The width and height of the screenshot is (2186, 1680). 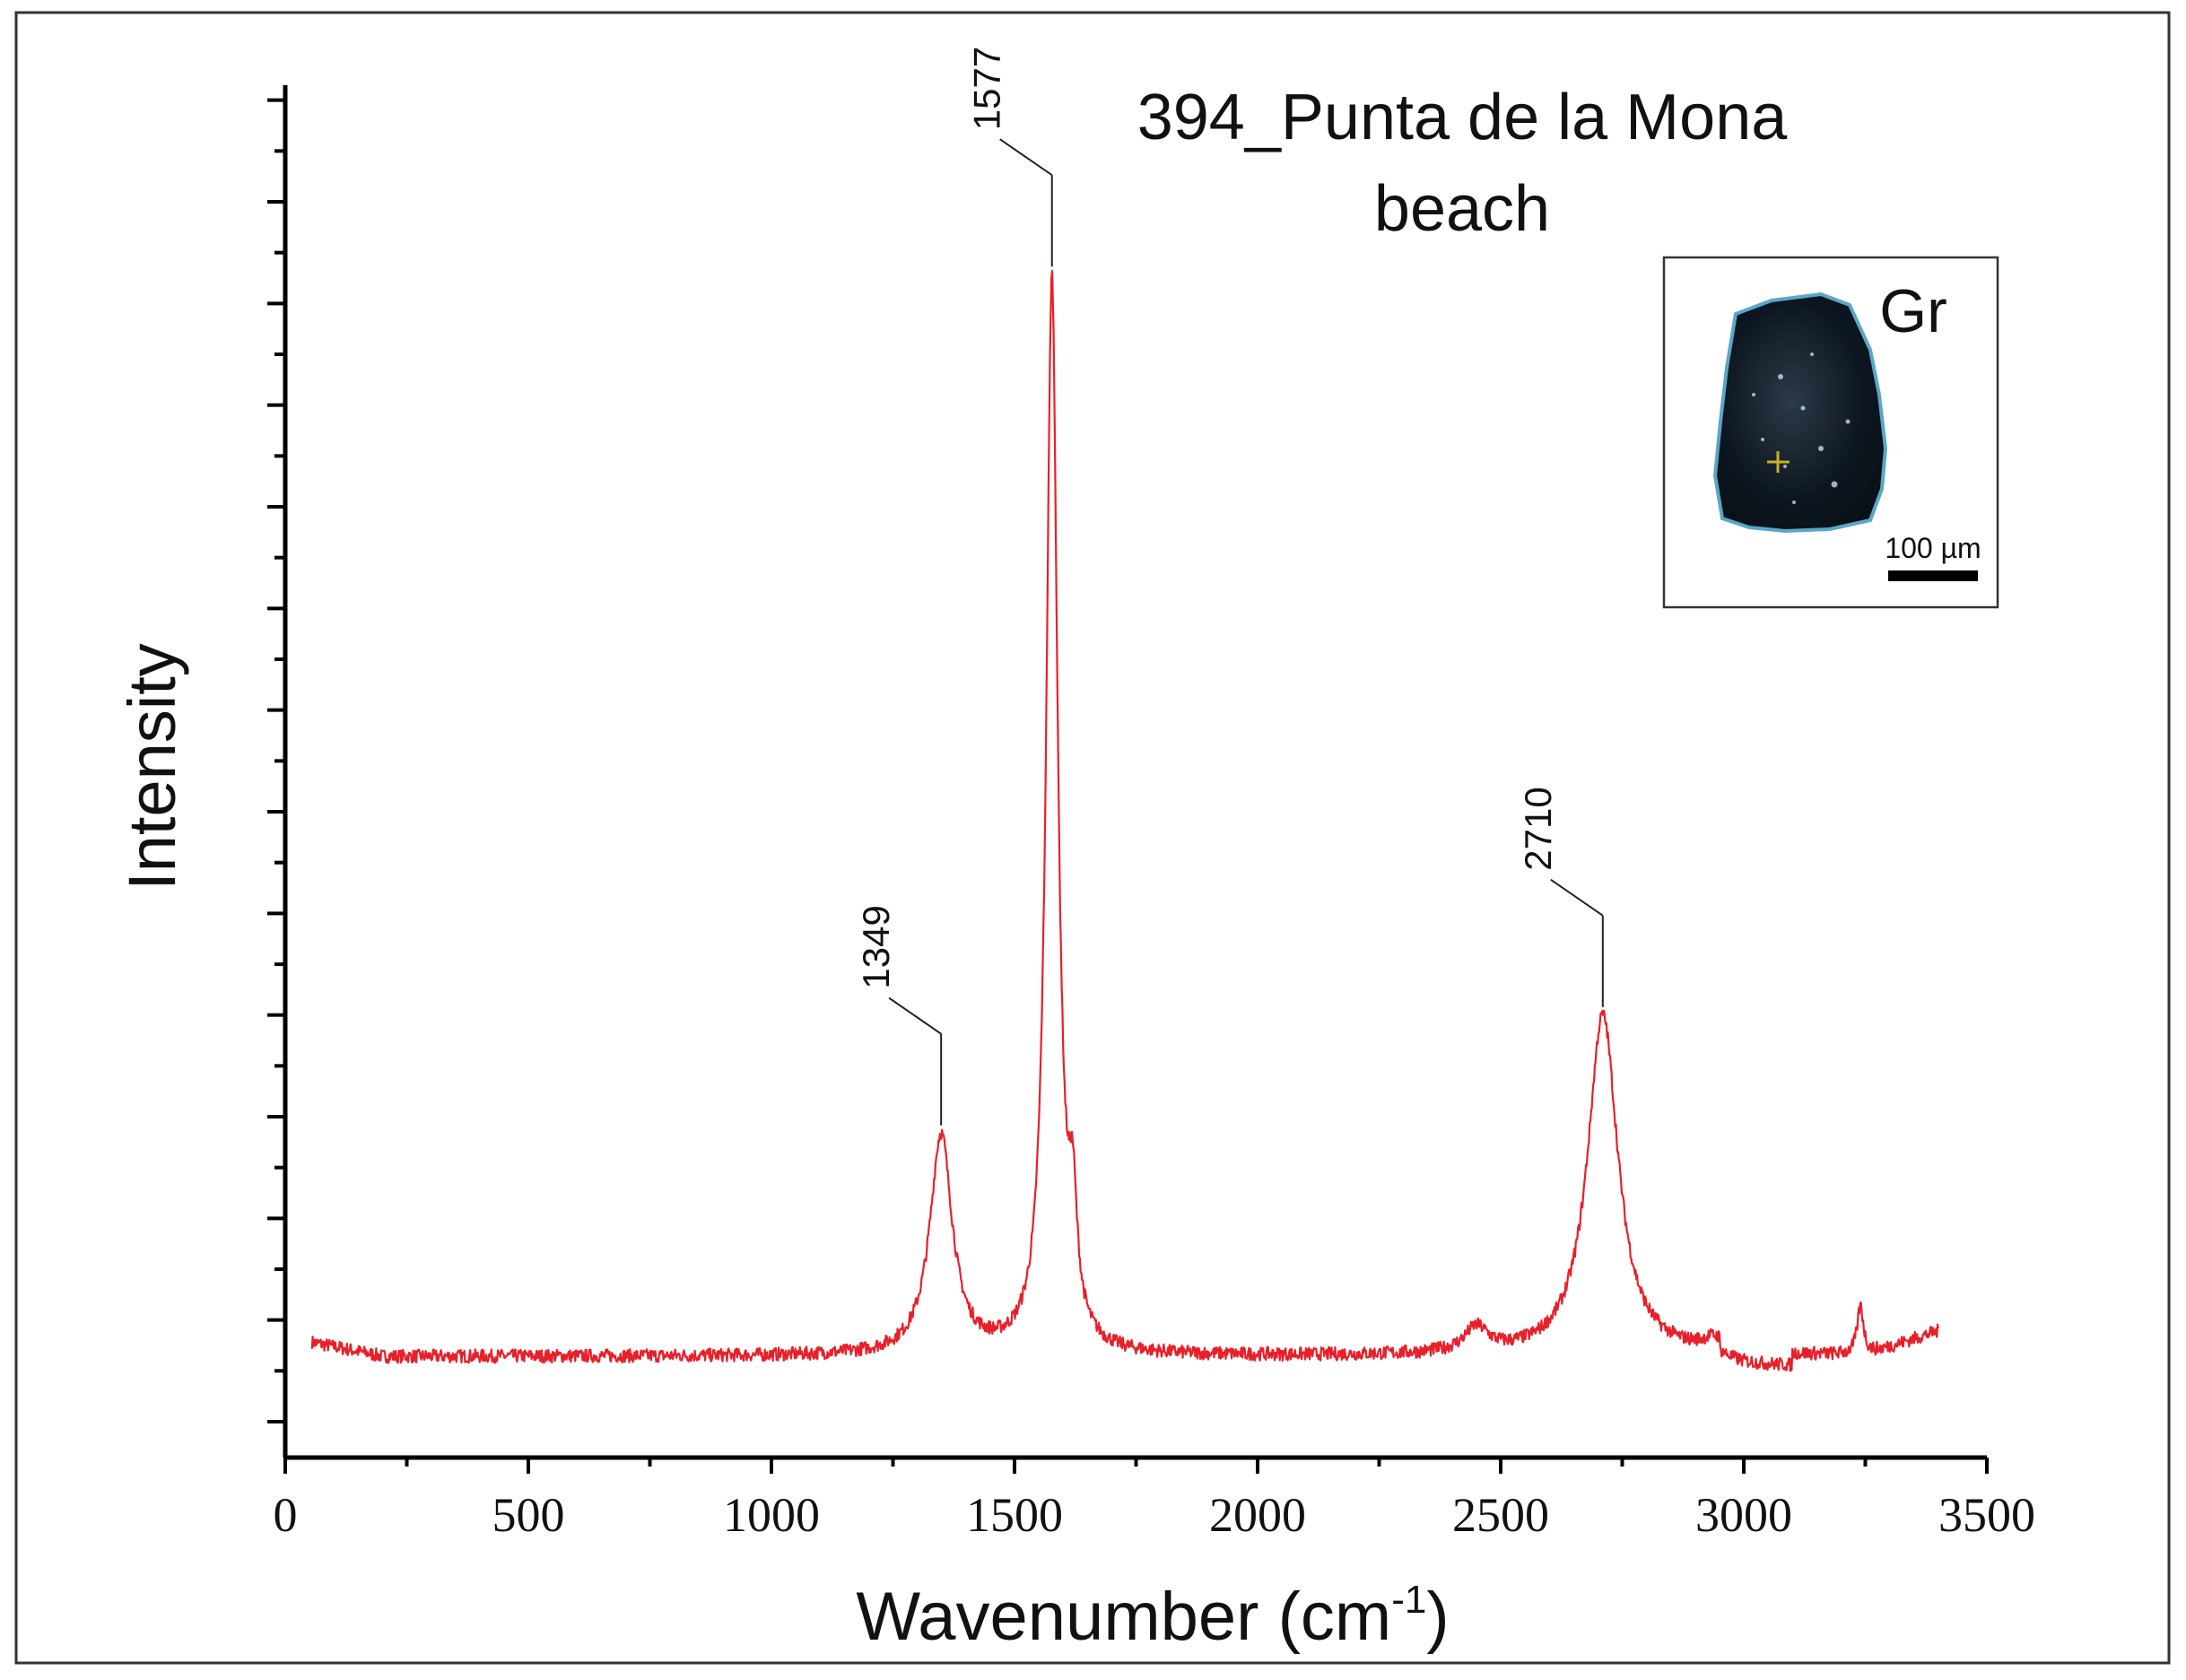 I want to click on x-tick-label: 500, so click(x=528, y=1515).